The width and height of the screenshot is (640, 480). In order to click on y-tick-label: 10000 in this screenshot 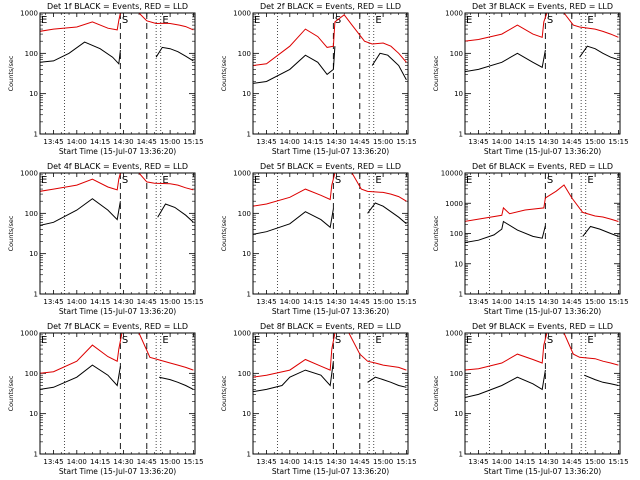, I will do `click(452, 174)`.